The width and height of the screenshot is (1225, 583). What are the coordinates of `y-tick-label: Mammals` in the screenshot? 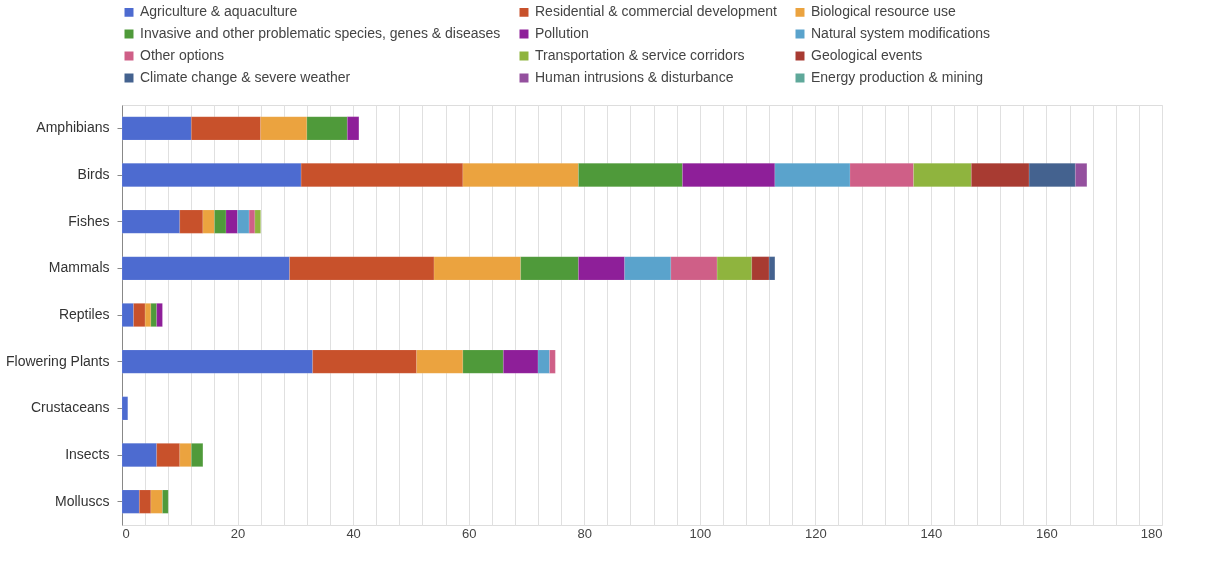 It's located at (79, 267).